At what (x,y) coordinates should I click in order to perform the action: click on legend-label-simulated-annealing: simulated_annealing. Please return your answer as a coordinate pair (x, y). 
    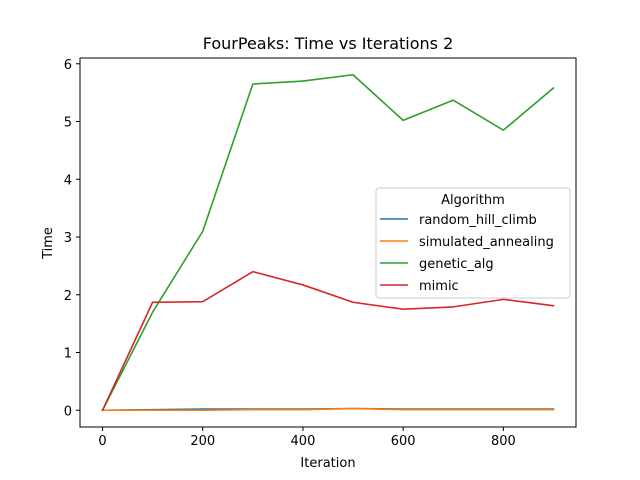
    Looking at the image, I should click on (486, 242).